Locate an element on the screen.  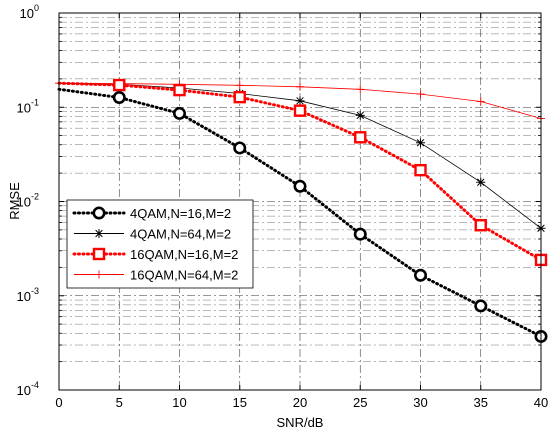
x-tick-label: 5 is located at coordinates (119, 402).